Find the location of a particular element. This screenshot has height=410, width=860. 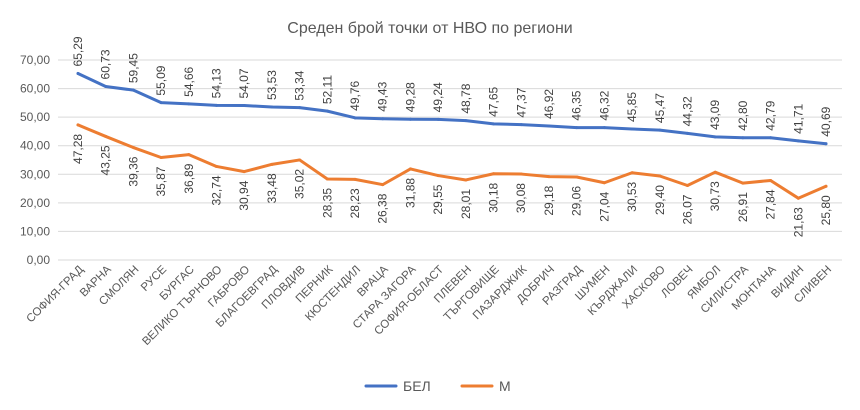

data-label: 36,89 is located at coordinates (189, 178).